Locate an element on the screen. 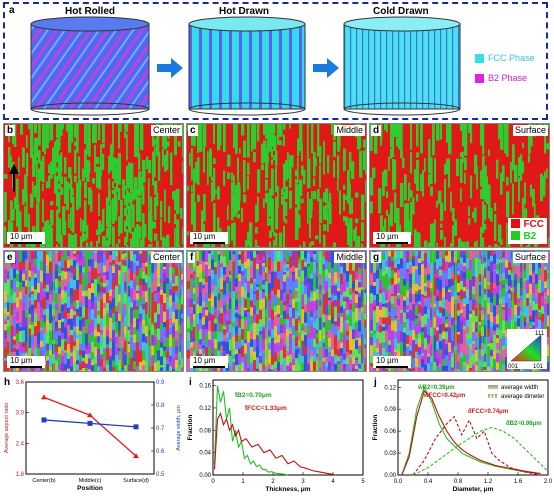 The height and width of the screenshot is (499, 554). stage-cold-drawn: Cold Drawn is located at coordinates (401, 11).